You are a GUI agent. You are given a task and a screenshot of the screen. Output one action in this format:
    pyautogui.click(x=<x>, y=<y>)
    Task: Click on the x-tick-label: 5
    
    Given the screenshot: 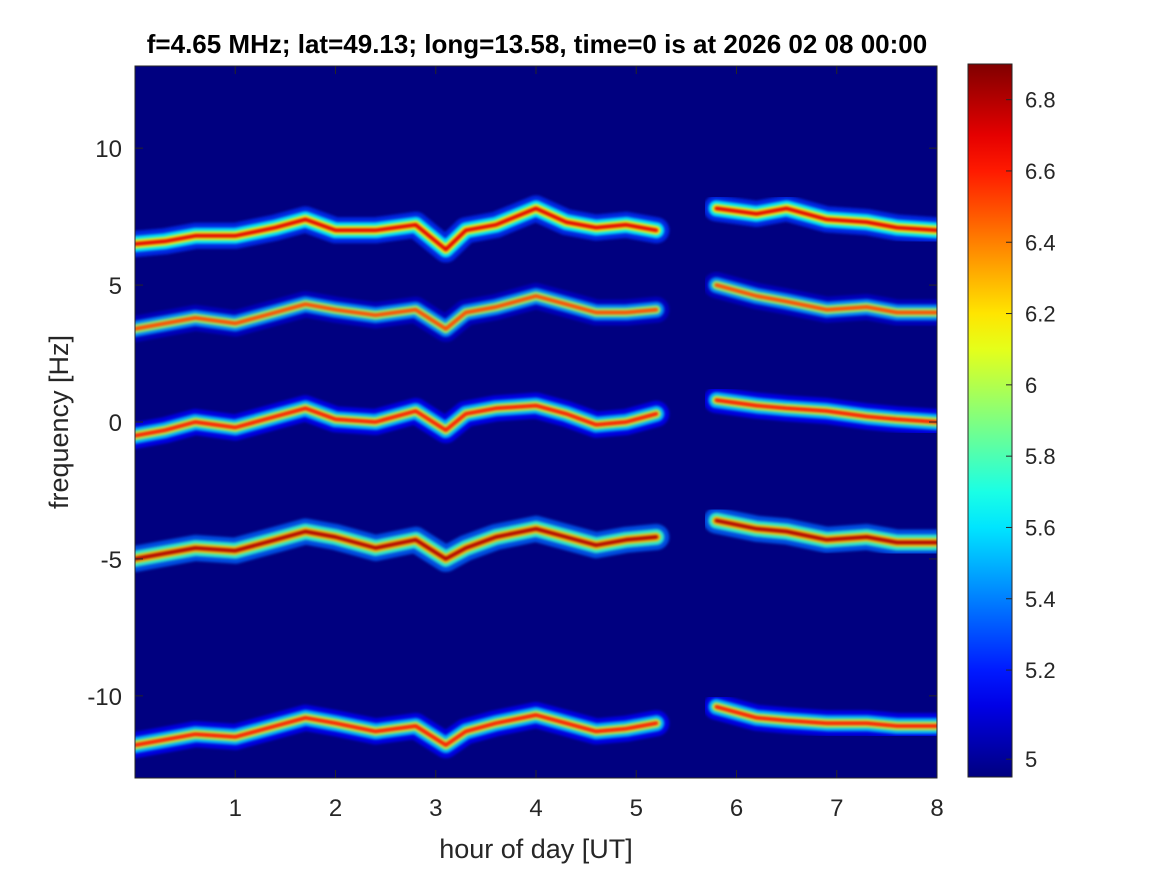 What is the action you would take?
    pyautogui.click(x=636, y=808)
    